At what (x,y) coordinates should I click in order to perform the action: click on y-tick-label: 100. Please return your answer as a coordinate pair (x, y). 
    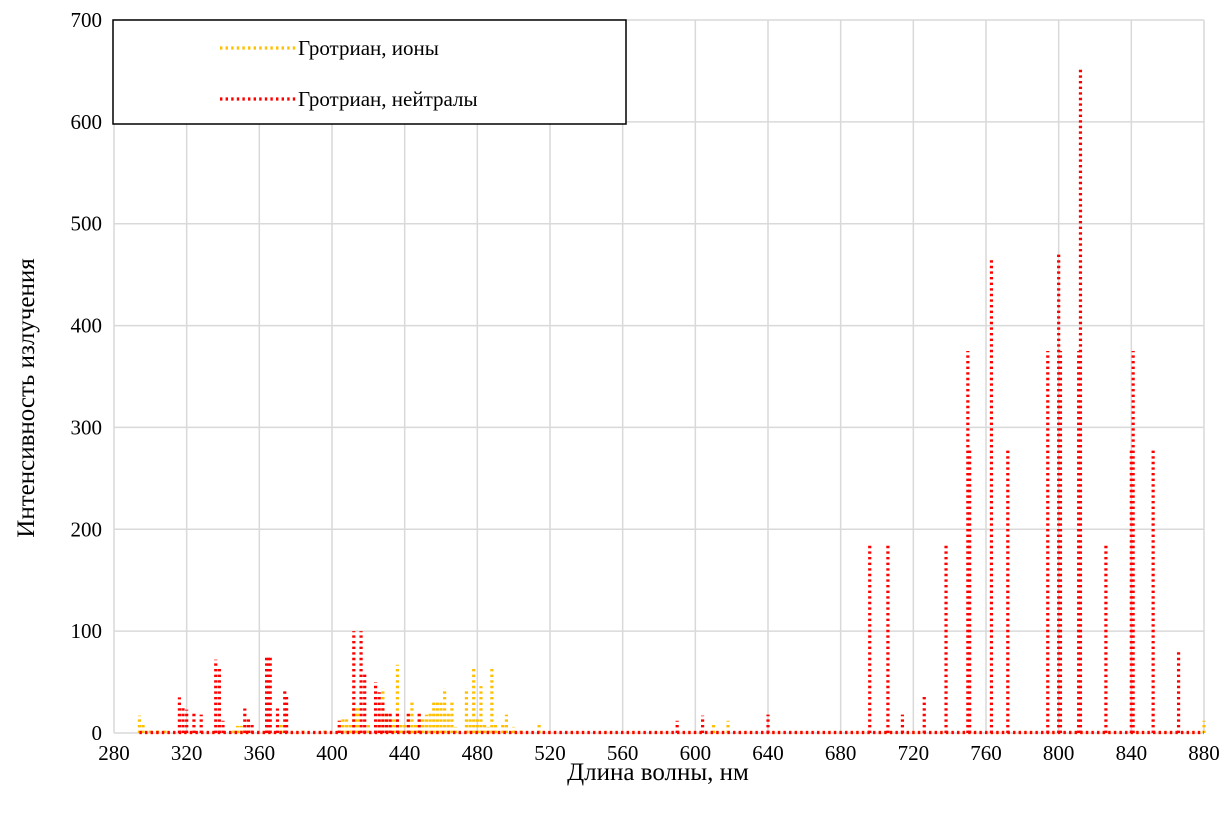
    Looking at the image, I should click on (87, 631).